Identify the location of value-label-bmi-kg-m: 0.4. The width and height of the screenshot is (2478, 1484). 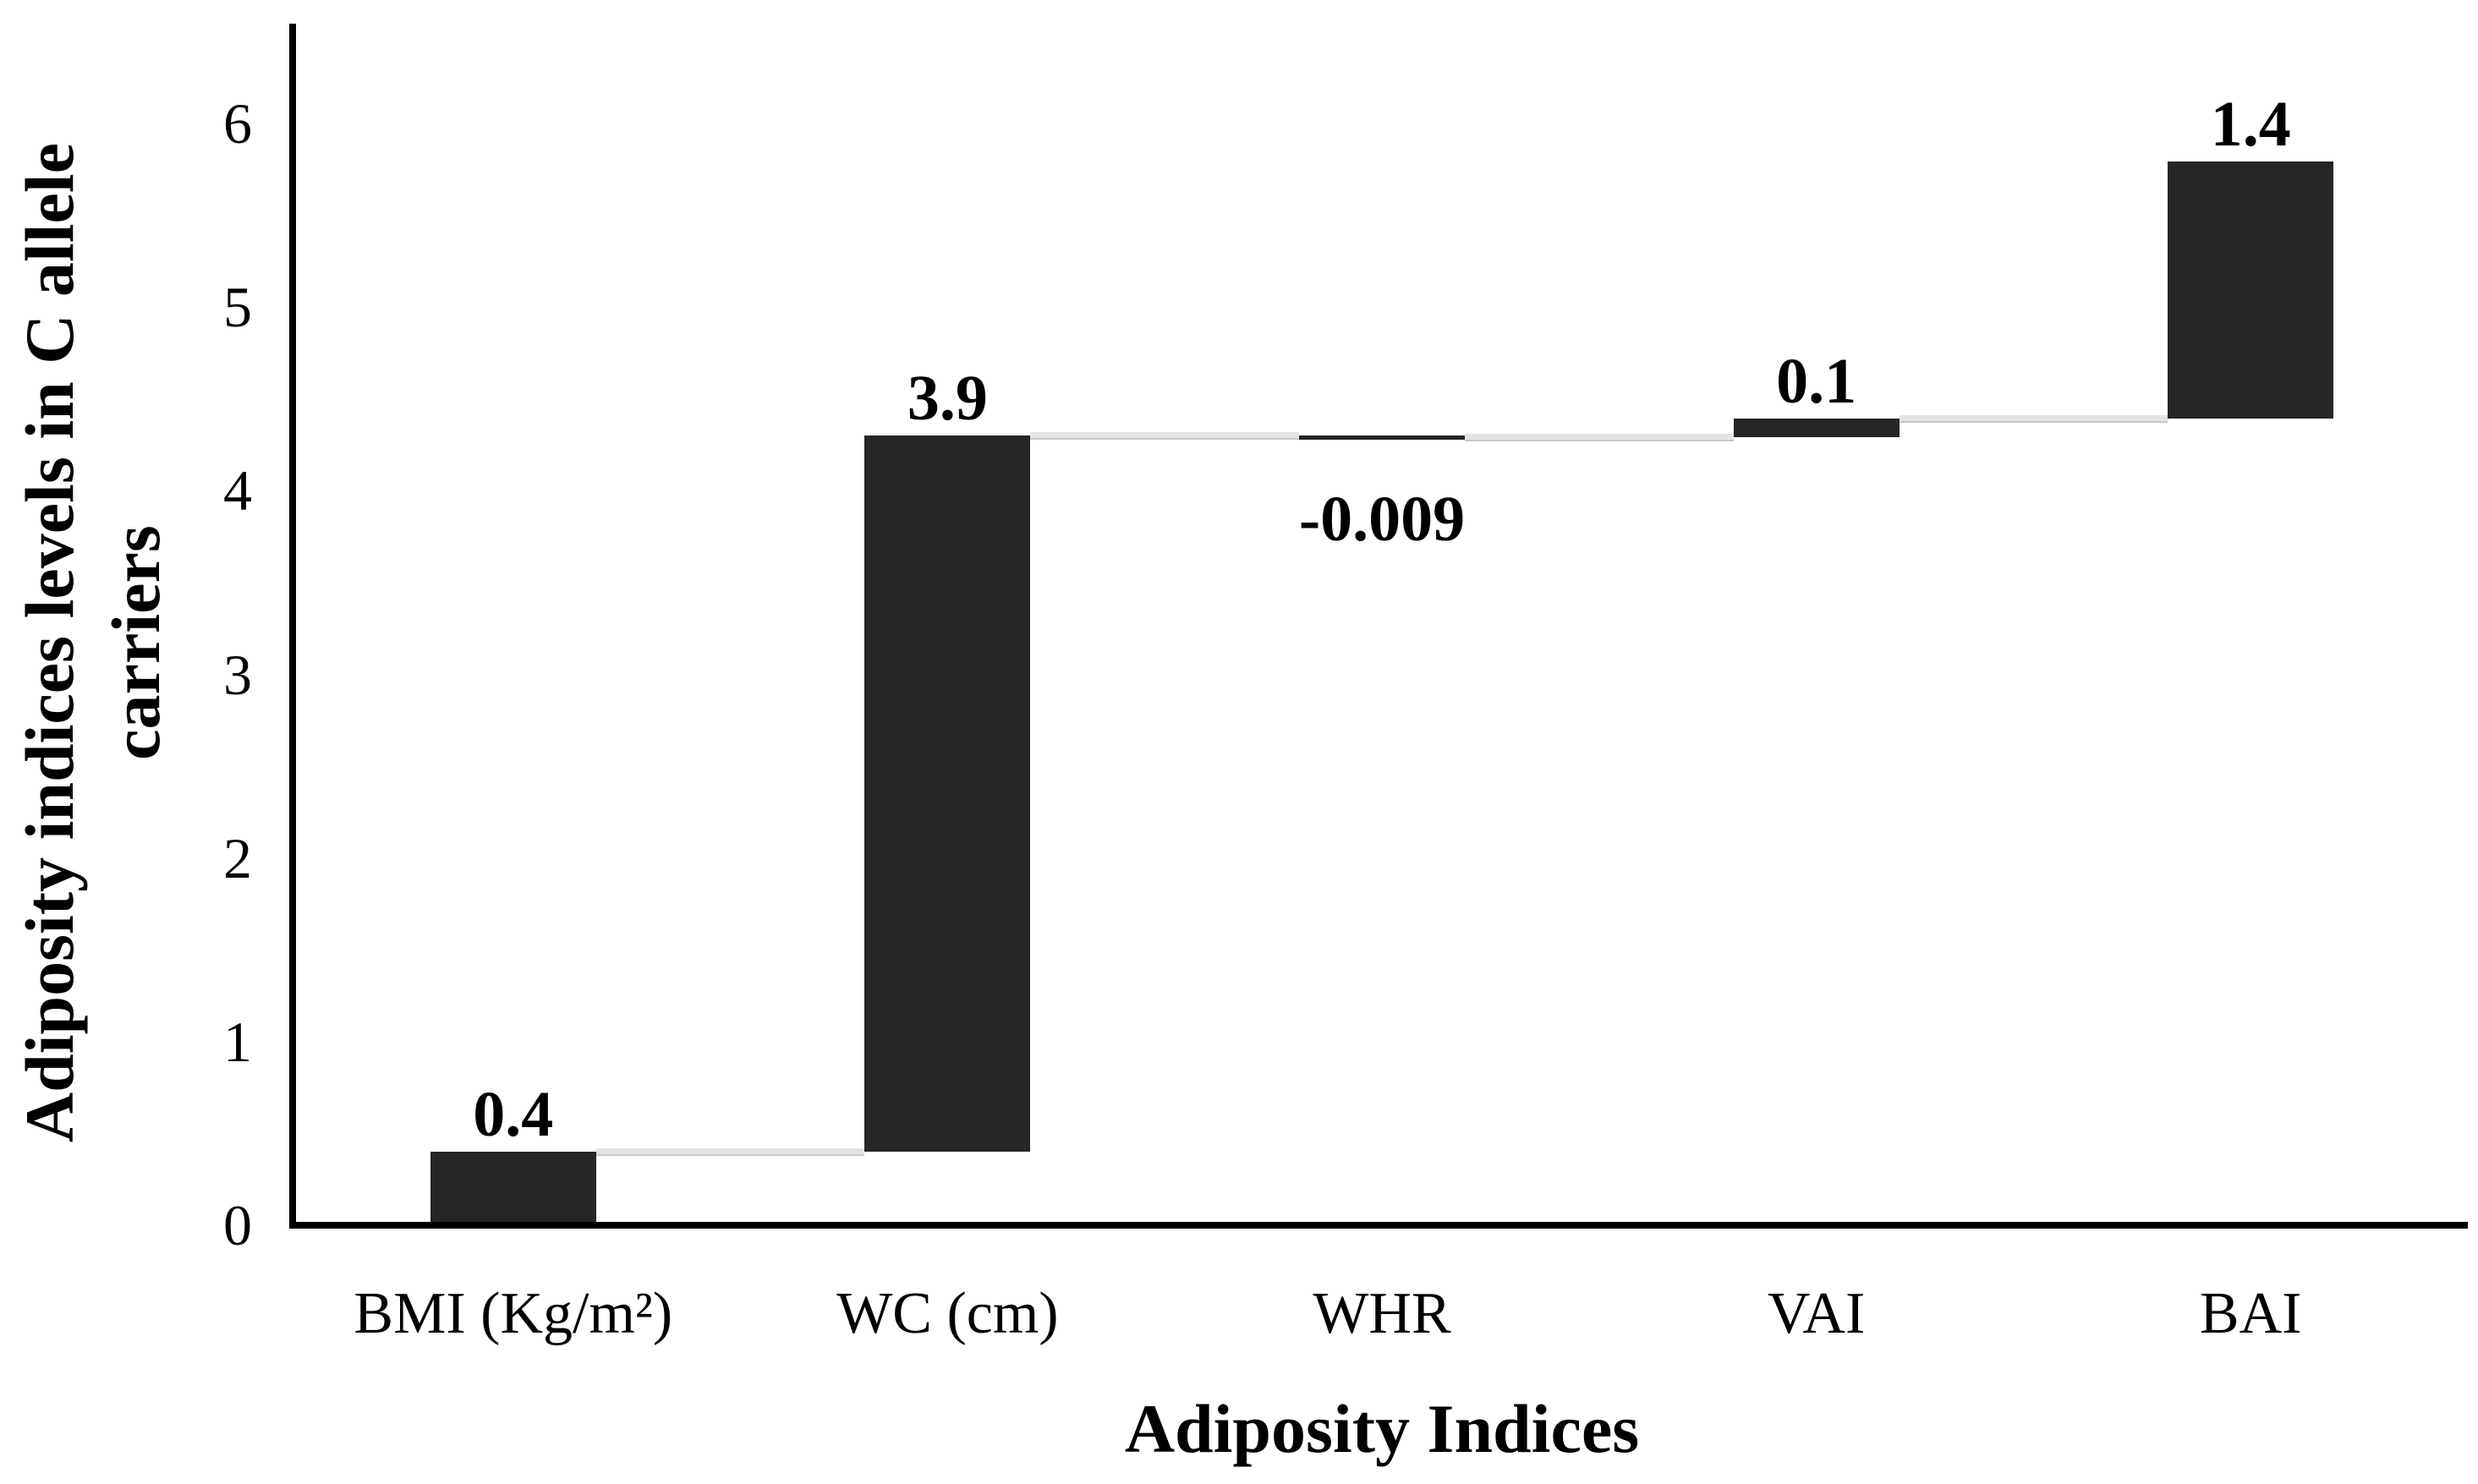
(513, 1115).